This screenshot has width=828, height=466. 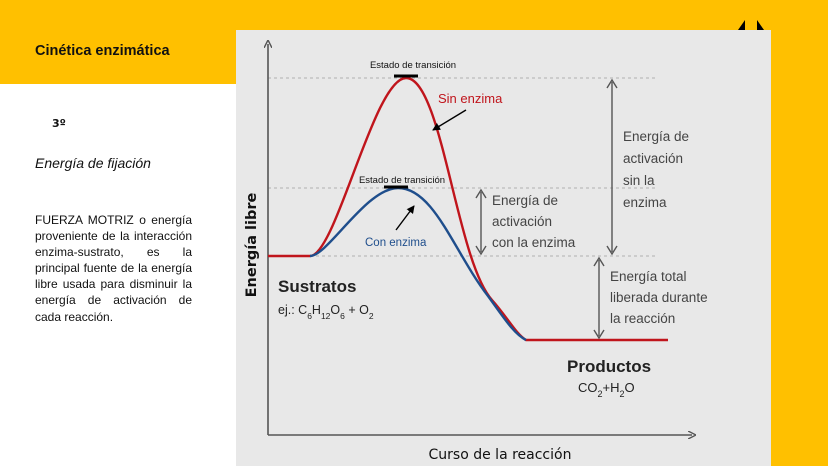 I want to click on substrates-label: Sustratos, so click(x=317, y=286).